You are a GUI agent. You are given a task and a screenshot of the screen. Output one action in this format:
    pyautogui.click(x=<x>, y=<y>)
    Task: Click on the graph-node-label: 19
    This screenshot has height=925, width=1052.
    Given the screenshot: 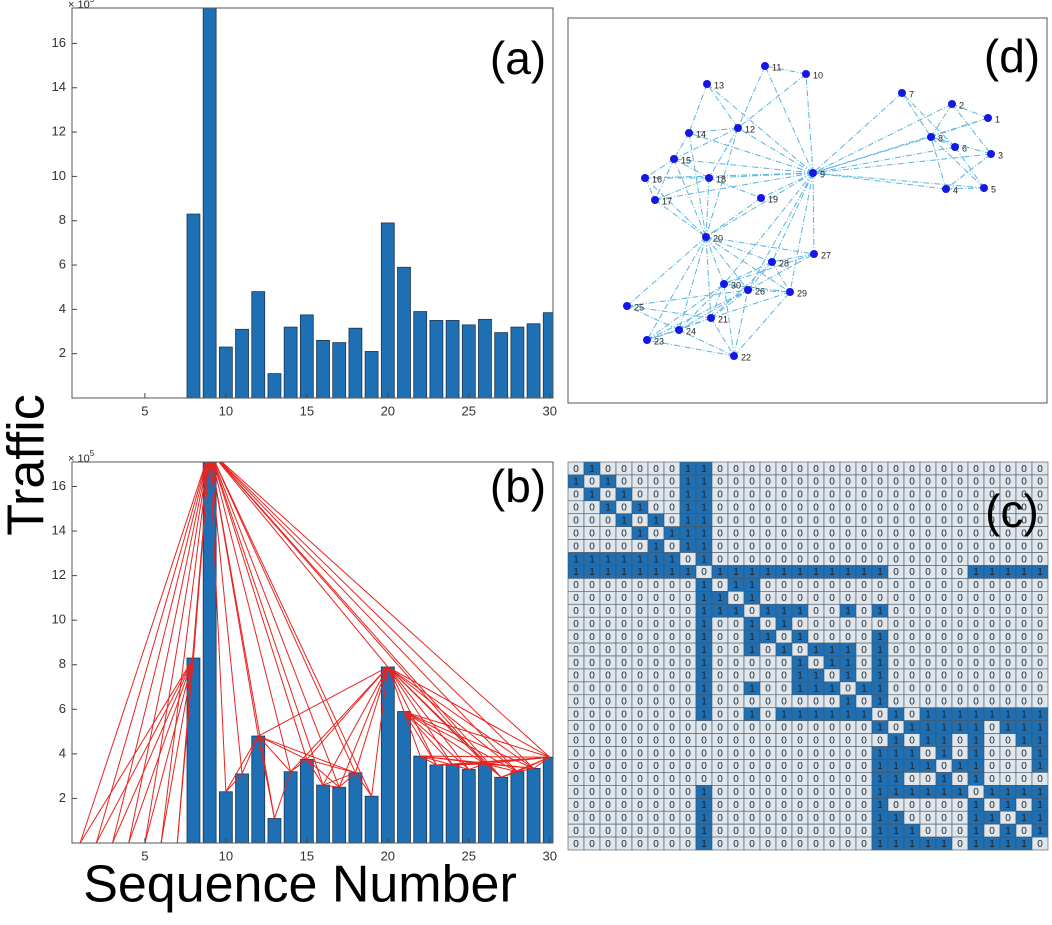 What is the action you would take?
    pyautogui.click(x=773, y=199)
    